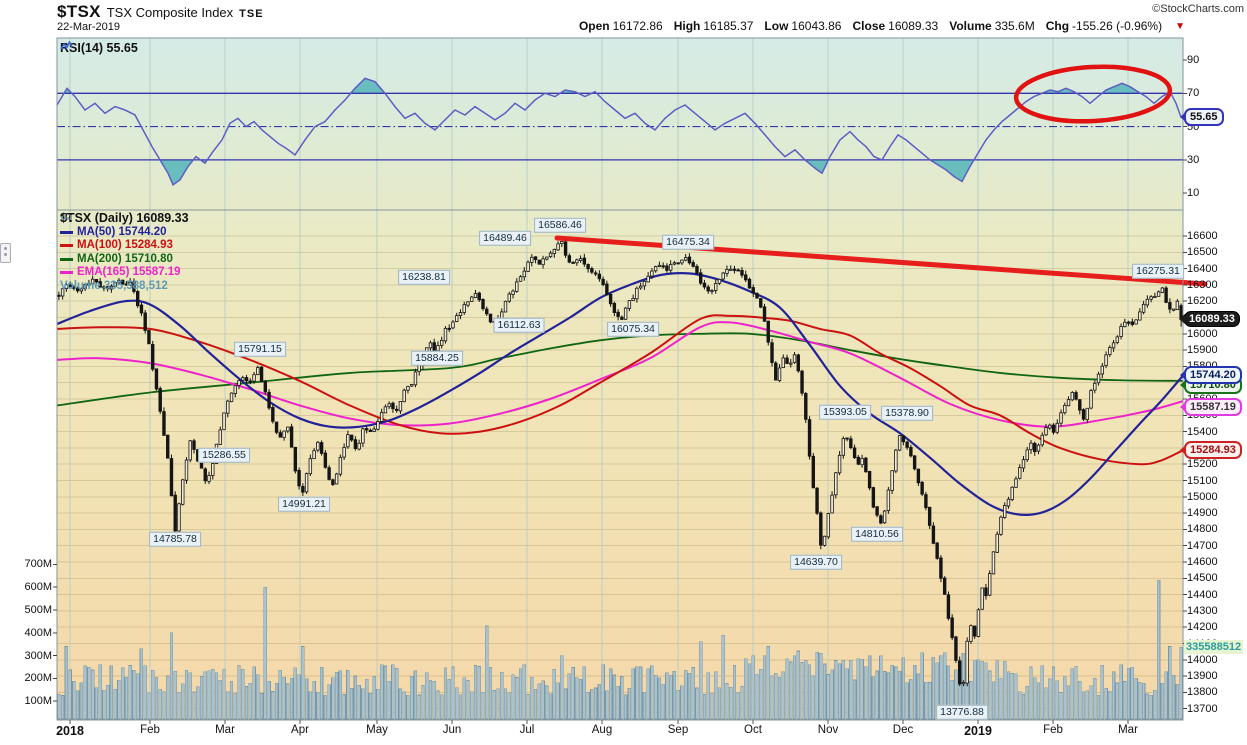 The image size is (1247, 745). I want to click on main-legend-title-row: $TSX (Daily) 16089.33, so click(124, 218).